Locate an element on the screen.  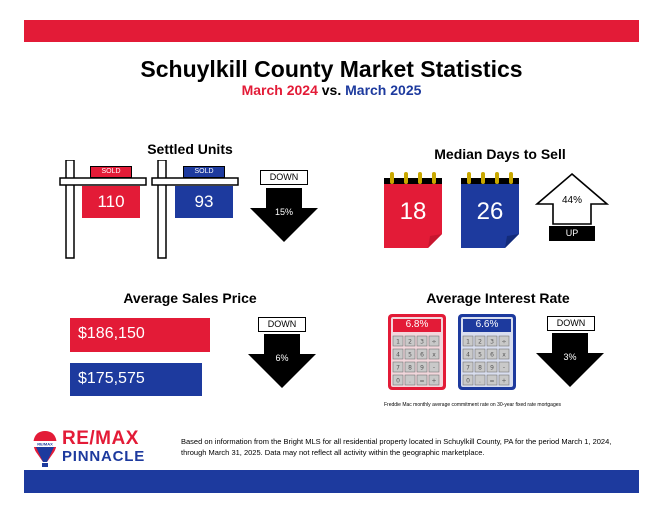
page-title: Schuylkill County Market Statistics is located at coordinates (331, 69).